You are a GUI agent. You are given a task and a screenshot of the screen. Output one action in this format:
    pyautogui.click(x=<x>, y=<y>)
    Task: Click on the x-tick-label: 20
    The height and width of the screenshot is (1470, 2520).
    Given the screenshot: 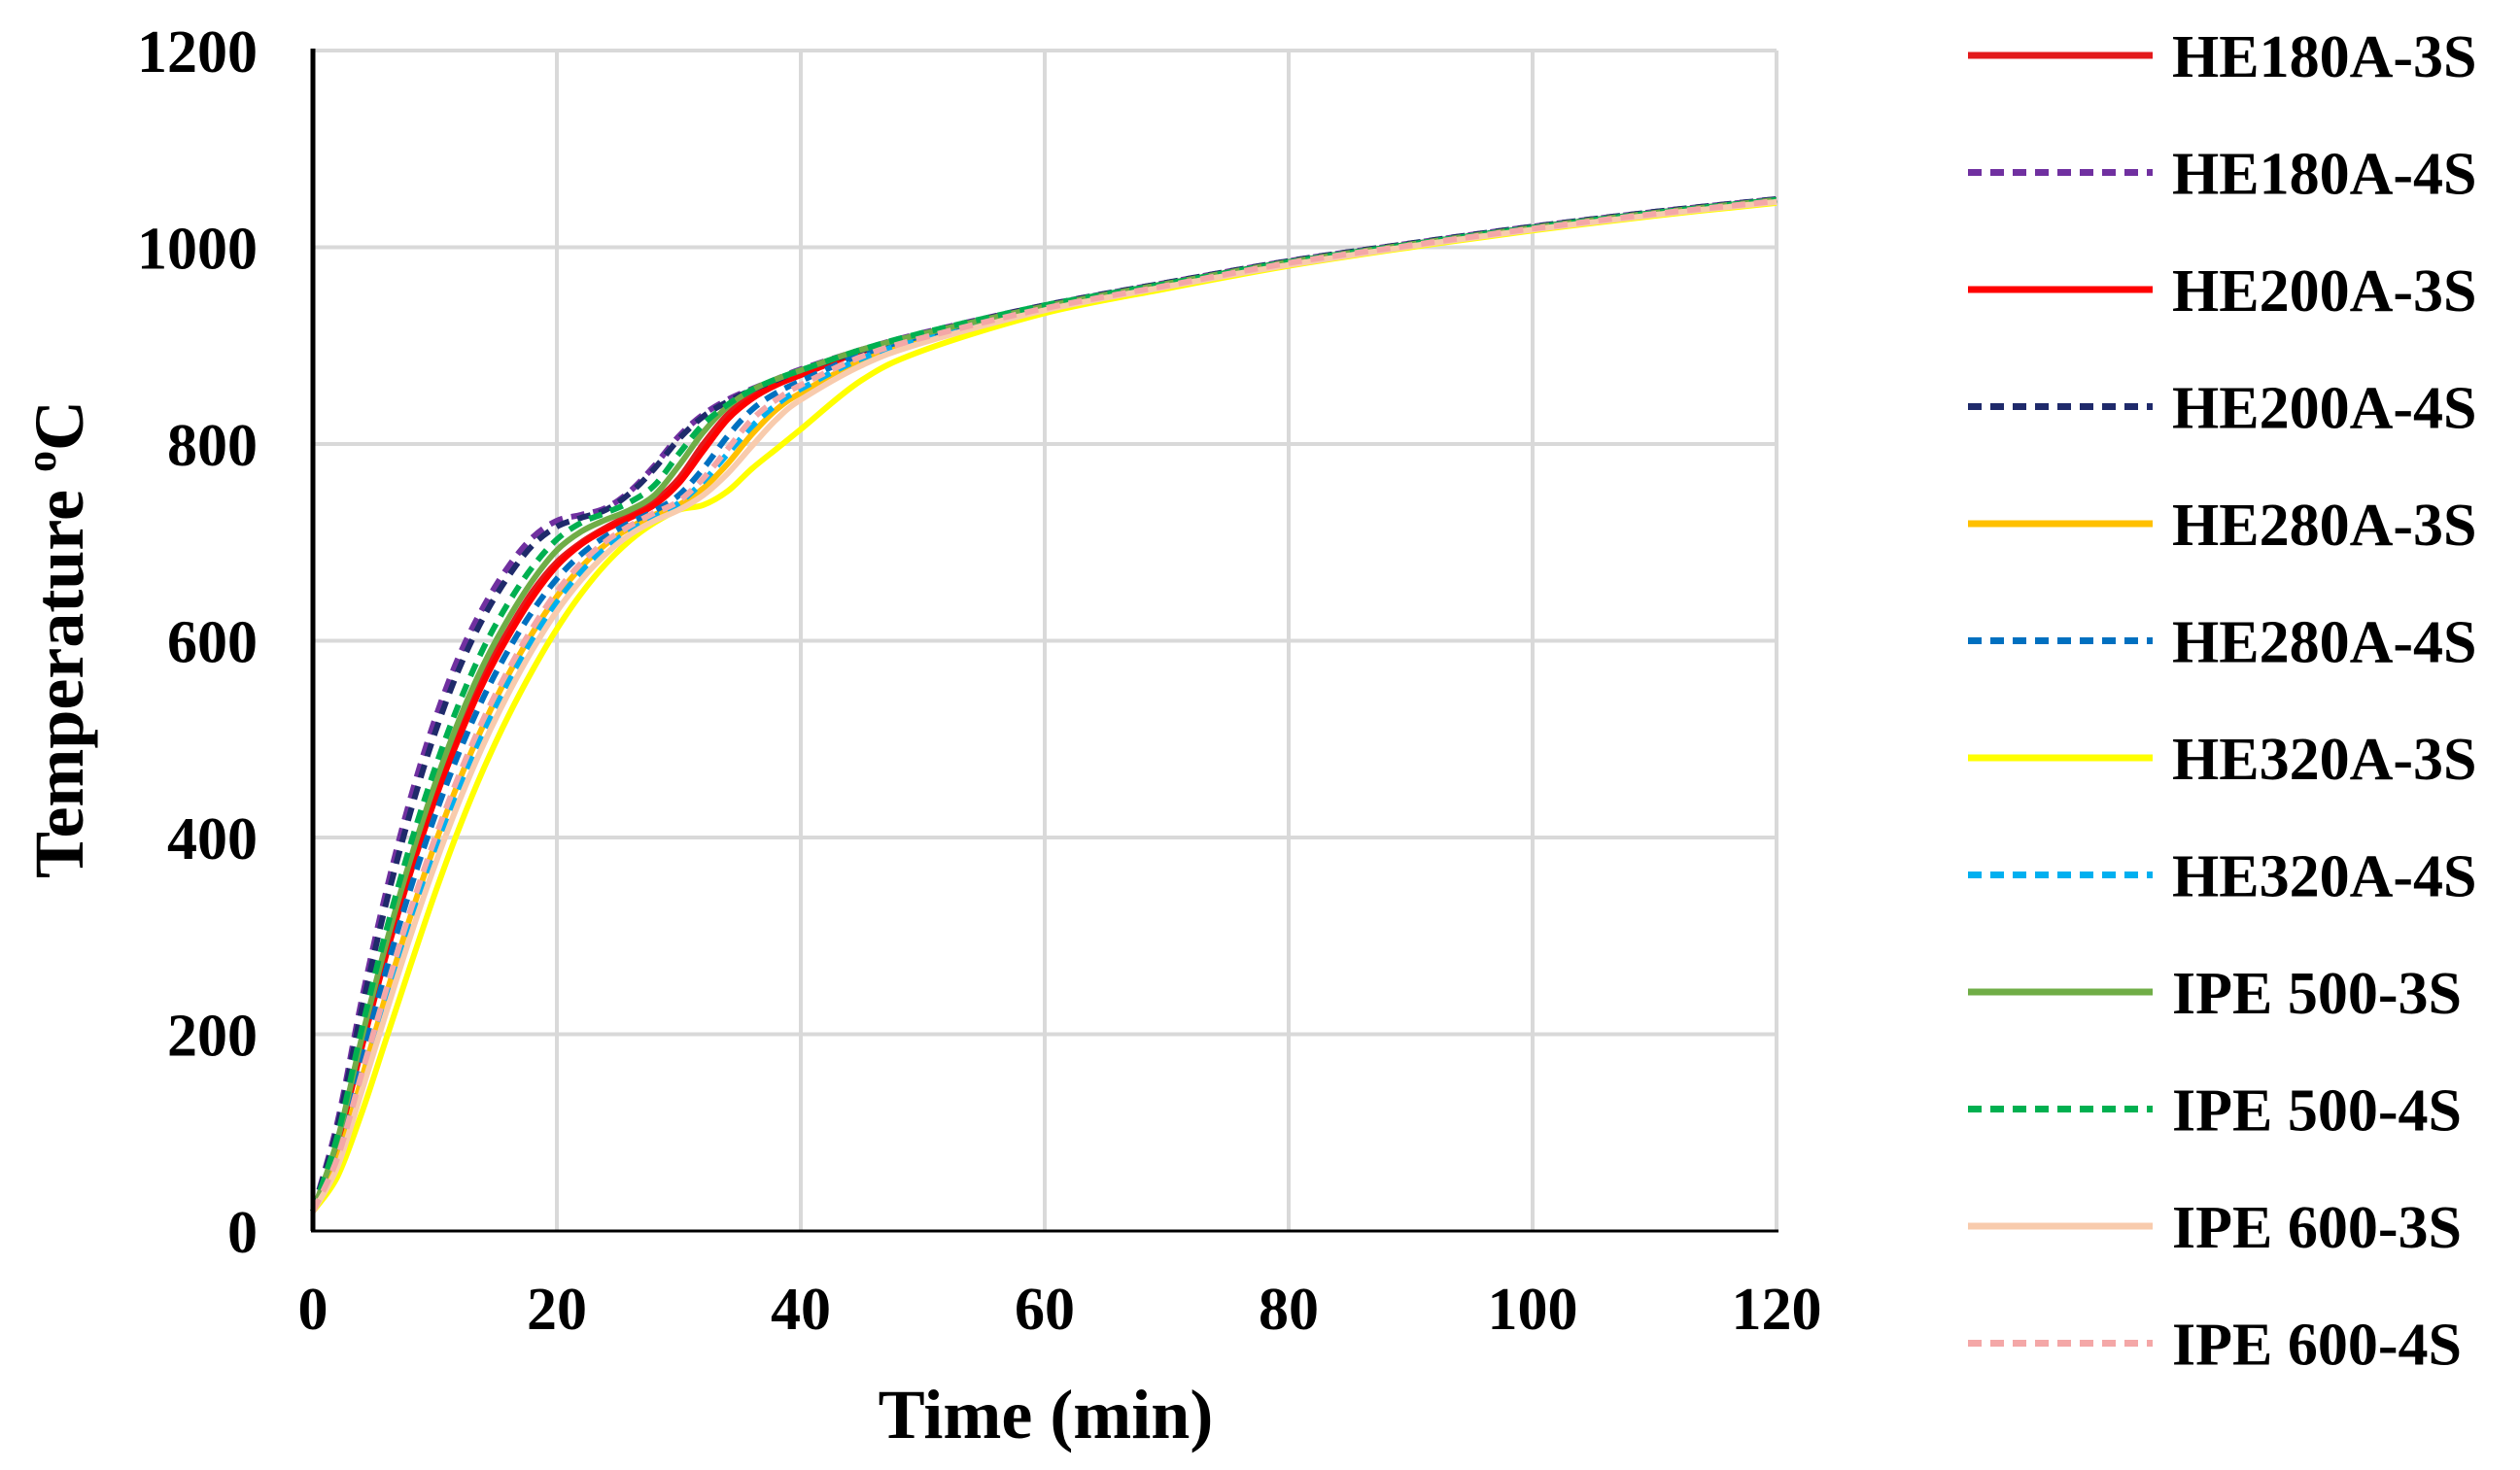 What is the action you would take?
    pyautogui.click(x=557, y=1310)
    